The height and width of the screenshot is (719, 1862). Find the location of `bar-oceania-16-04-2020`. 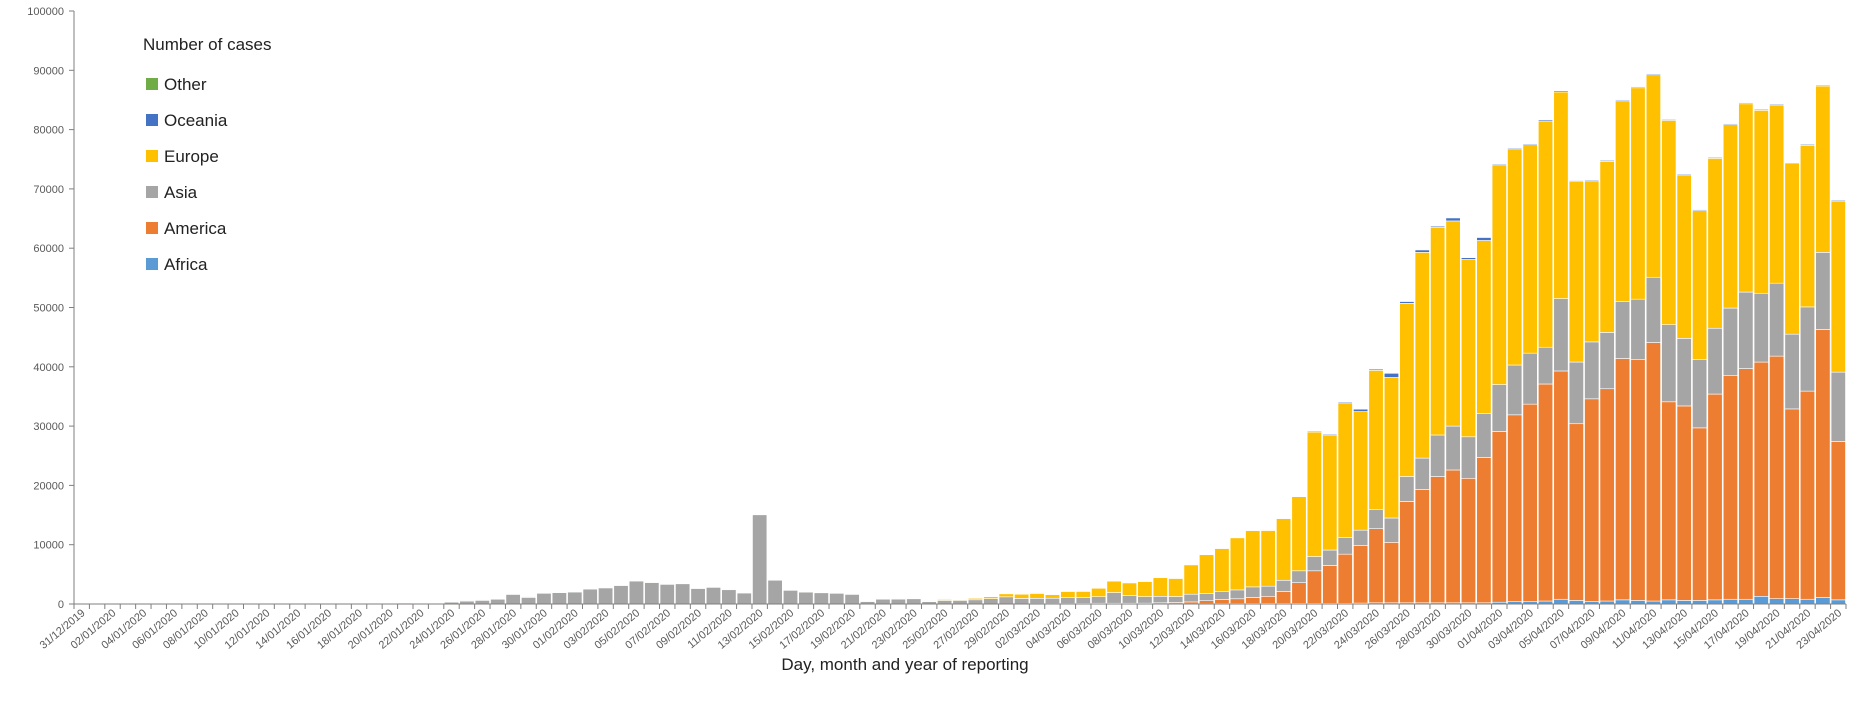

bar-oceania-16-04-2020 is located at coordinates (1730, 124).